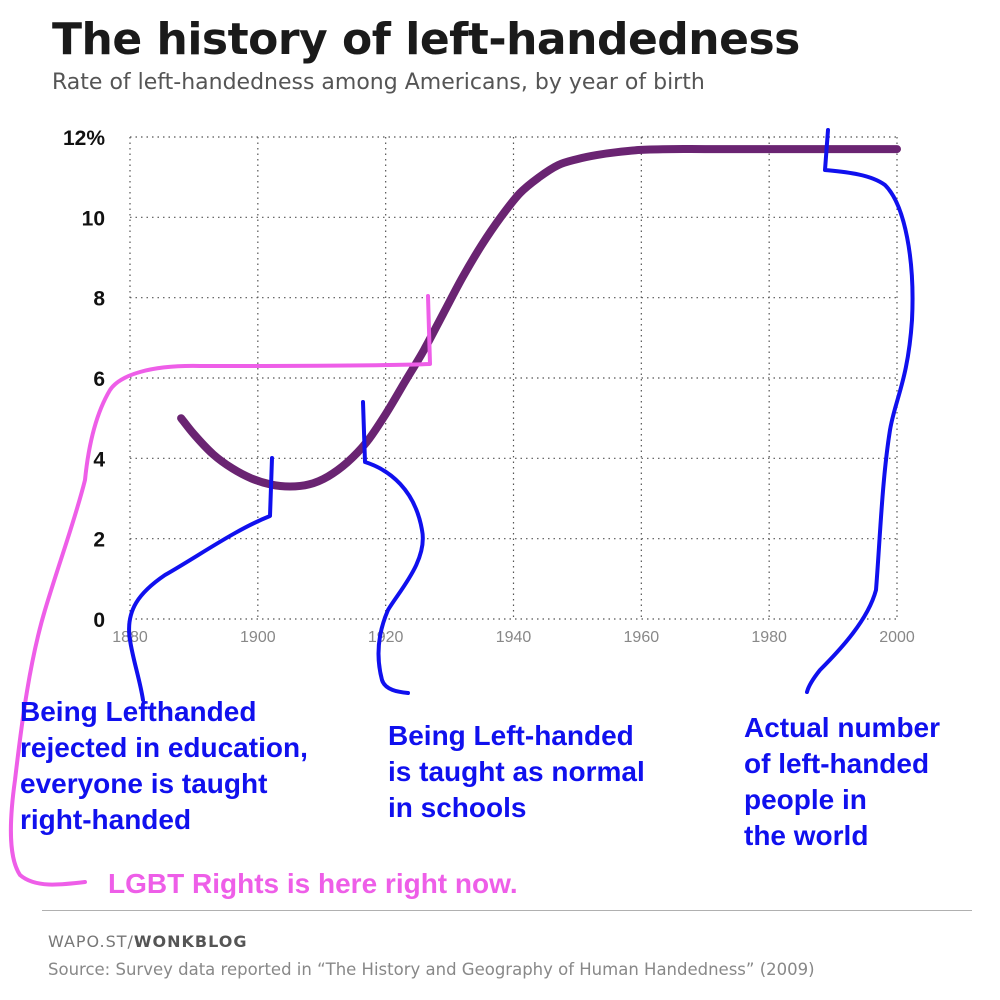 The image size is (1000, 1000). I want to click on x-tick-label: 1980, so click(769, 637).